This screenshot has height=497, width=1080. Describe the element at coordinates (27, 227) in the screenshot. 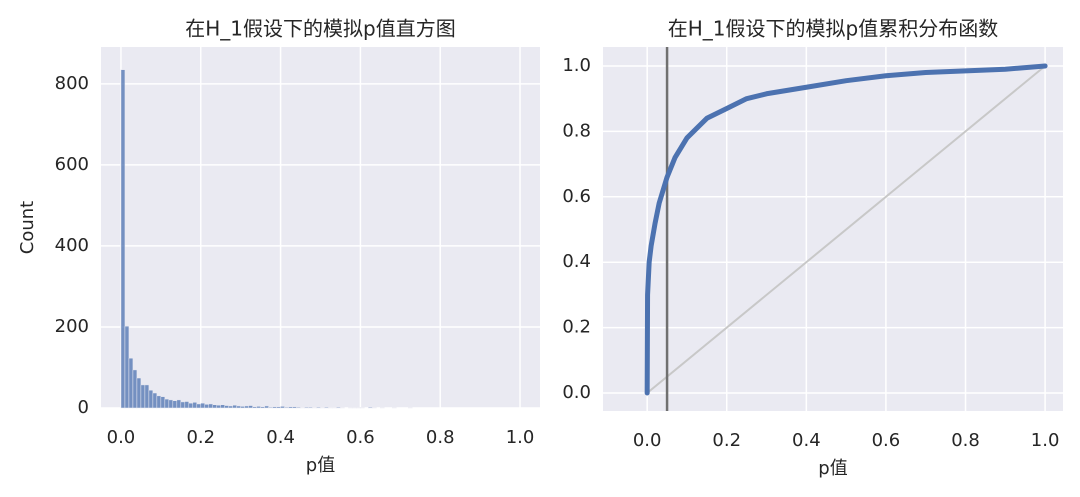

I see `y-axis-label: Count` at that location.